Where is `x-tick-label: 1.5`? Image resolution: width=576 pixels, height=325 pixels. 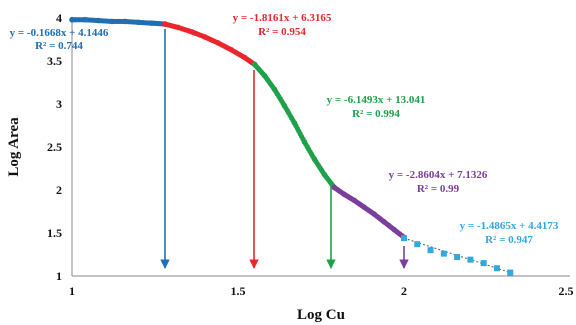
x-tick-label: 1.5 is located at coordinates (238, 291).